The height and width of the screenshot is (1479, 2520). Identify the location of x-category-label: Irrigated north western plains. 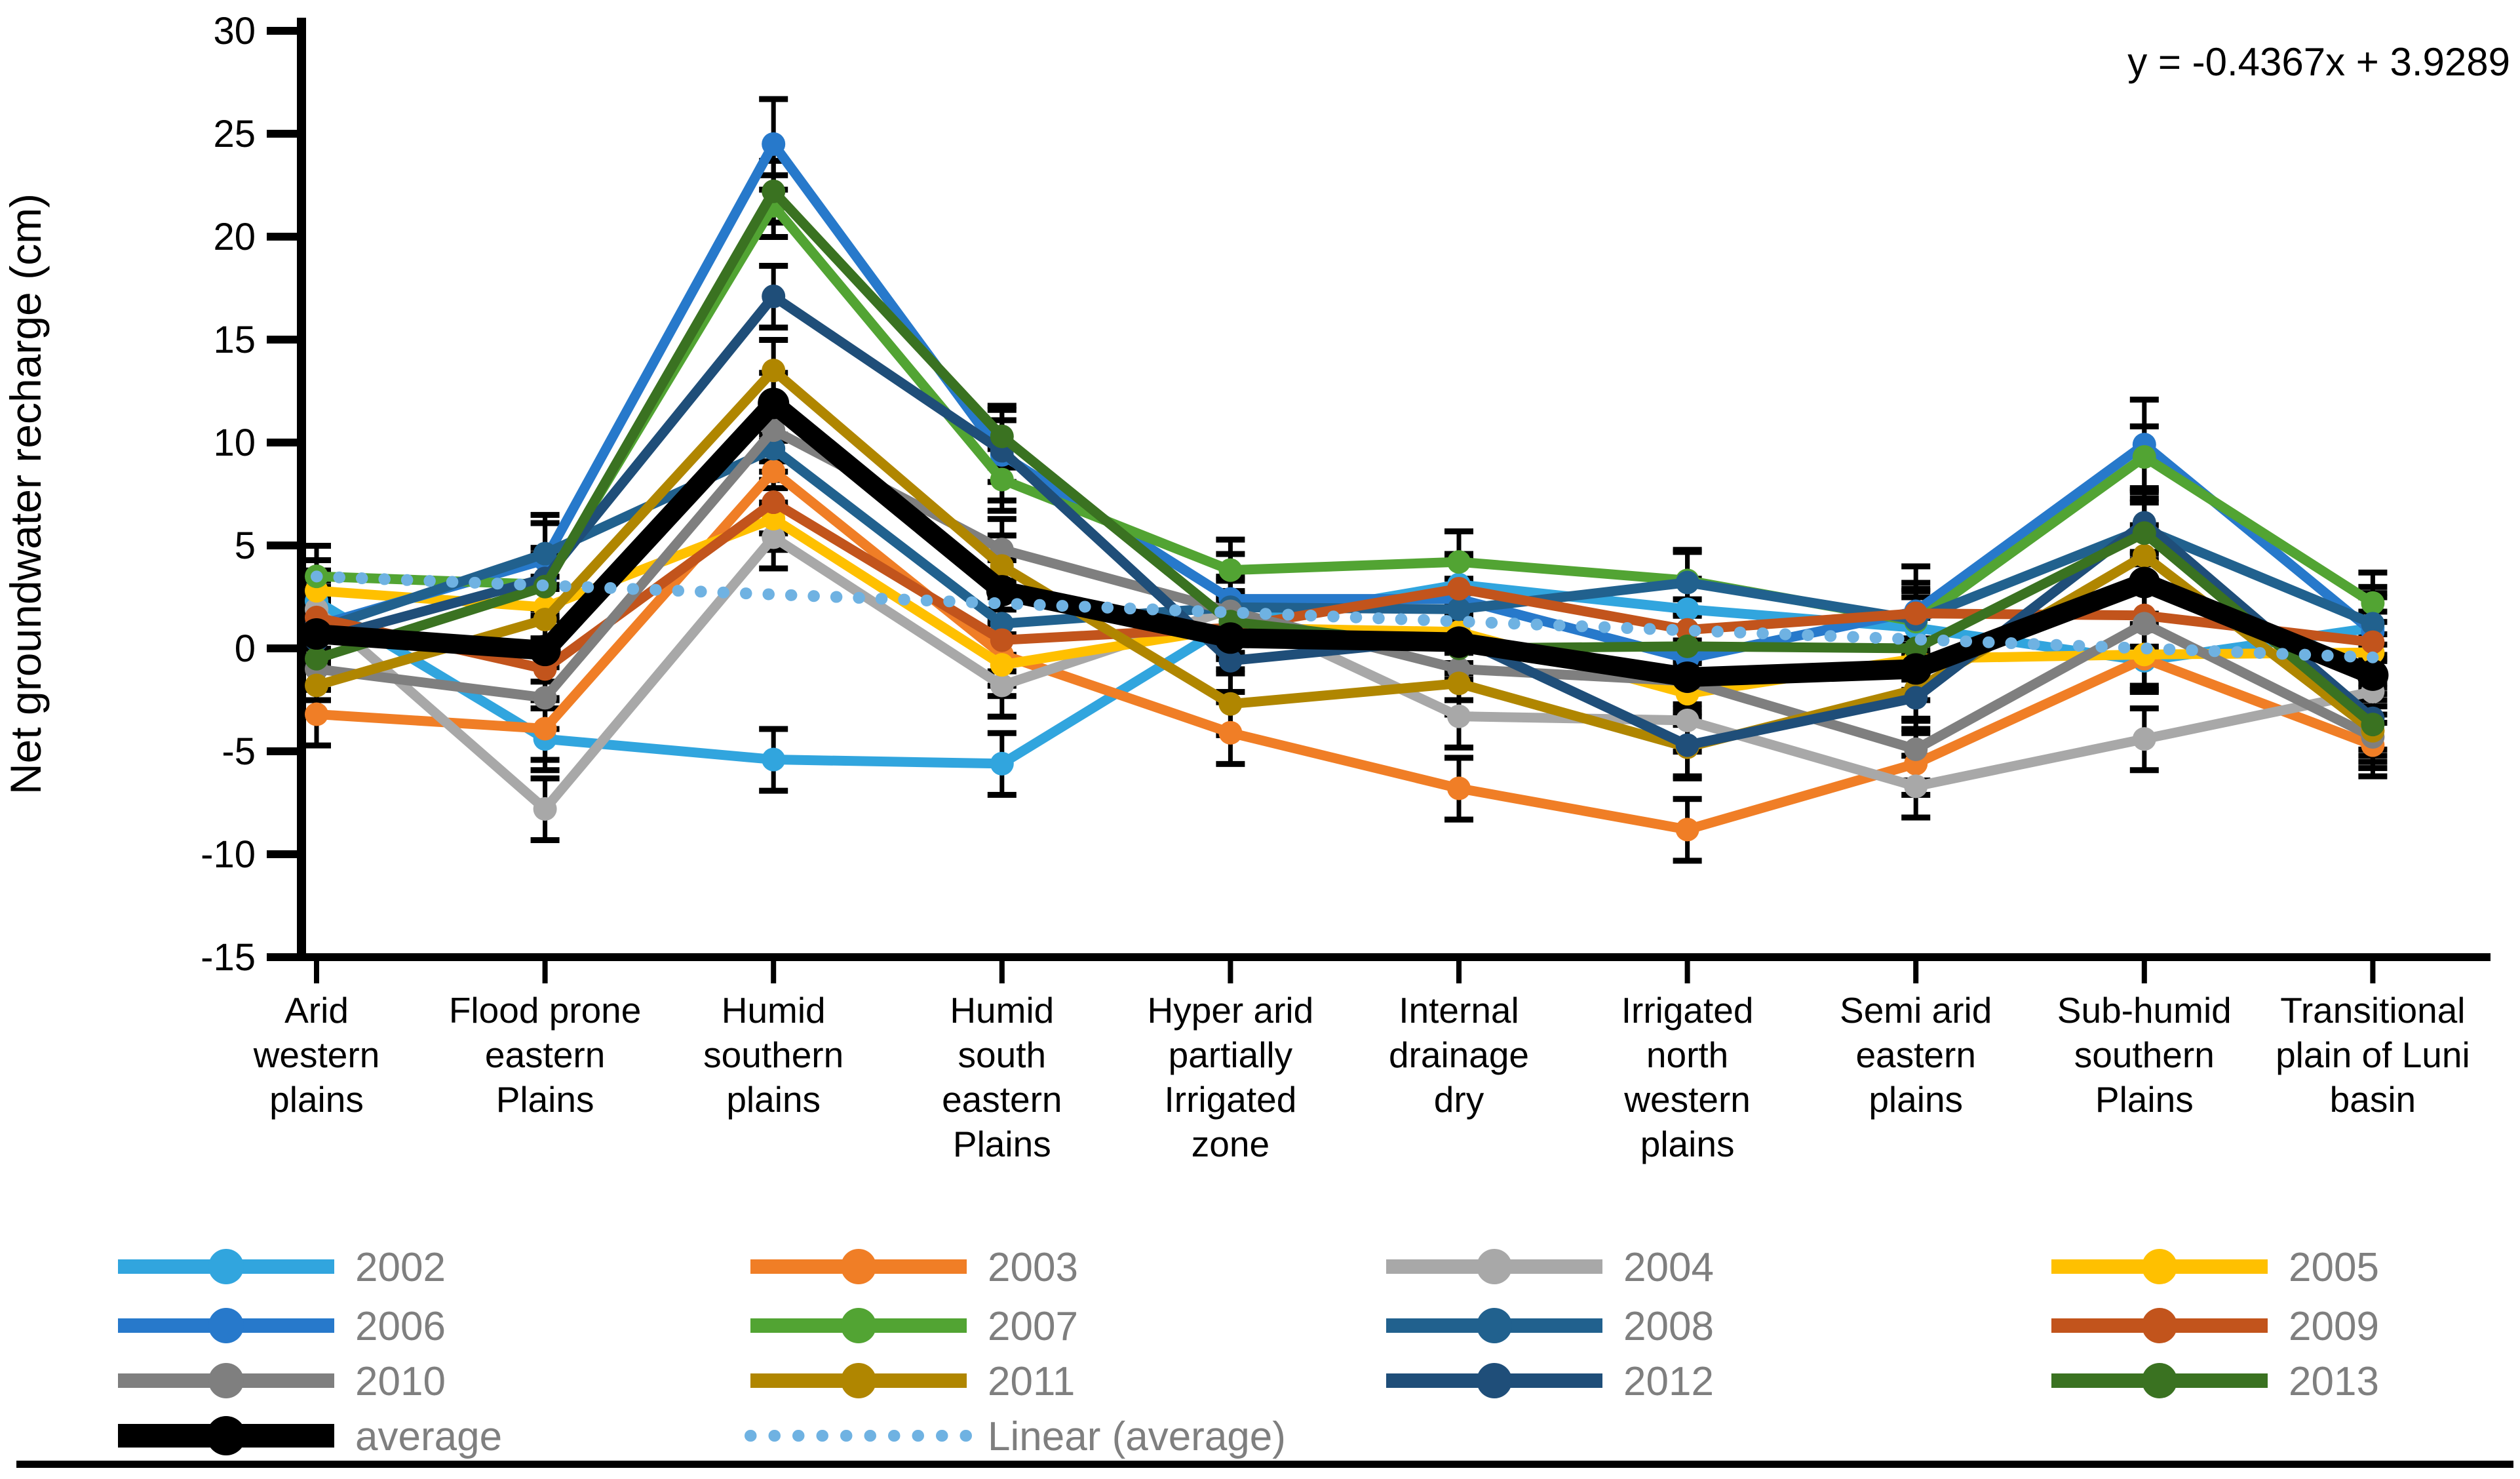
(1687, 1077).